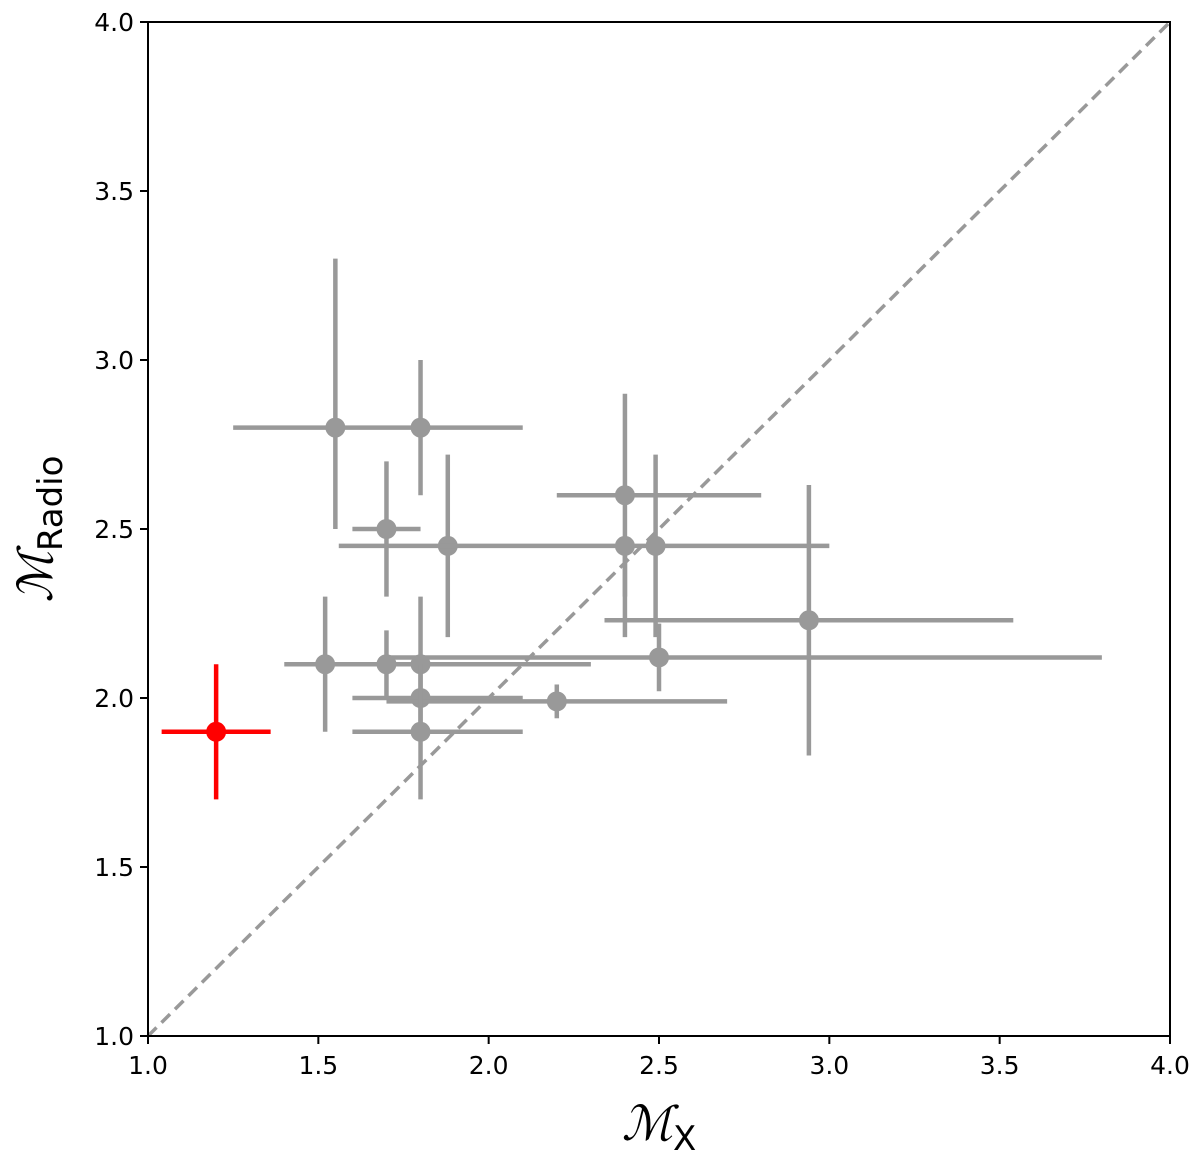  I want to click on y-axis: 1.0 1.5 2.0 2.5 3.0 3.5 4.0, so click(121, 529).